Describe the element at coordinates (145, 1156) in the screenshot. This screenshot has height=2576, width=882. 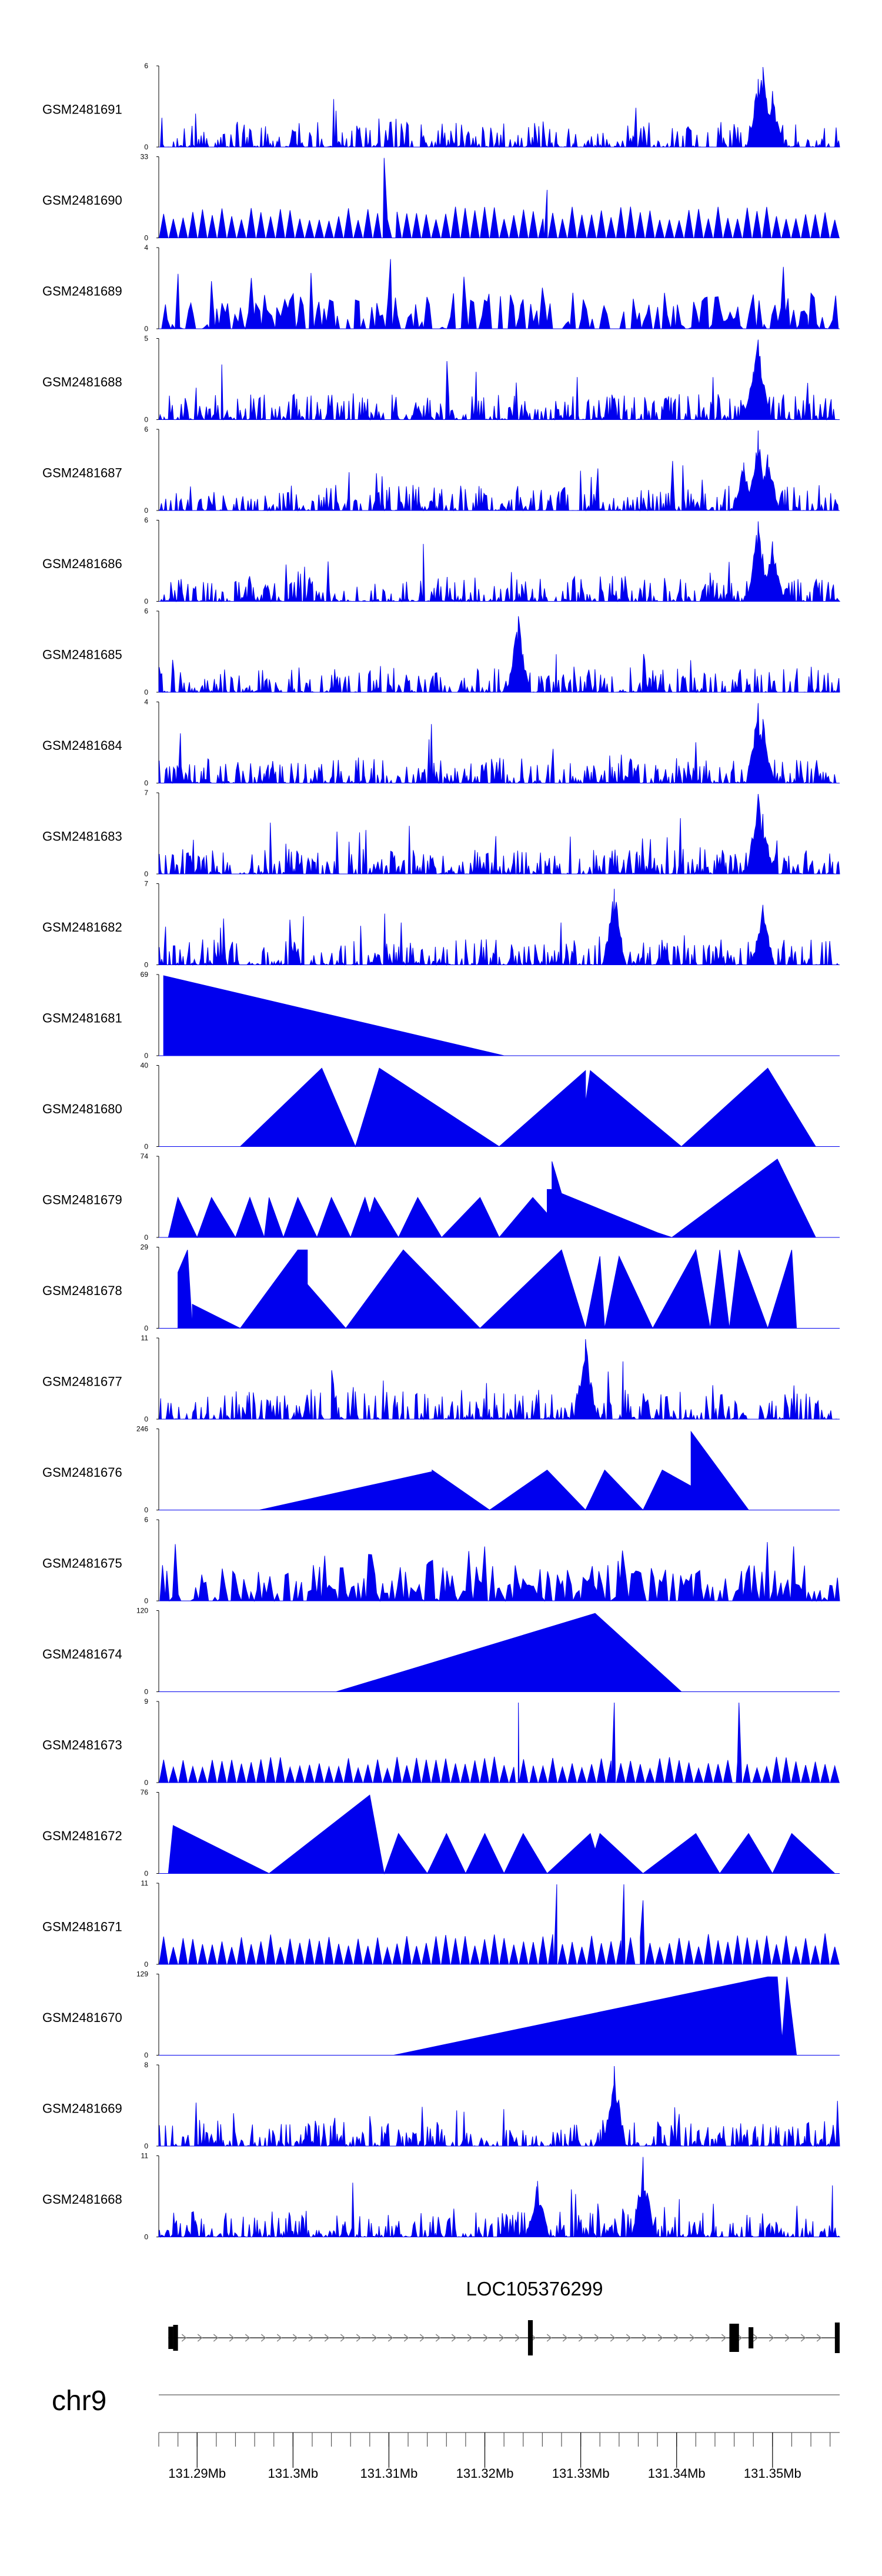
I see `y-max-label: 74` at that location.